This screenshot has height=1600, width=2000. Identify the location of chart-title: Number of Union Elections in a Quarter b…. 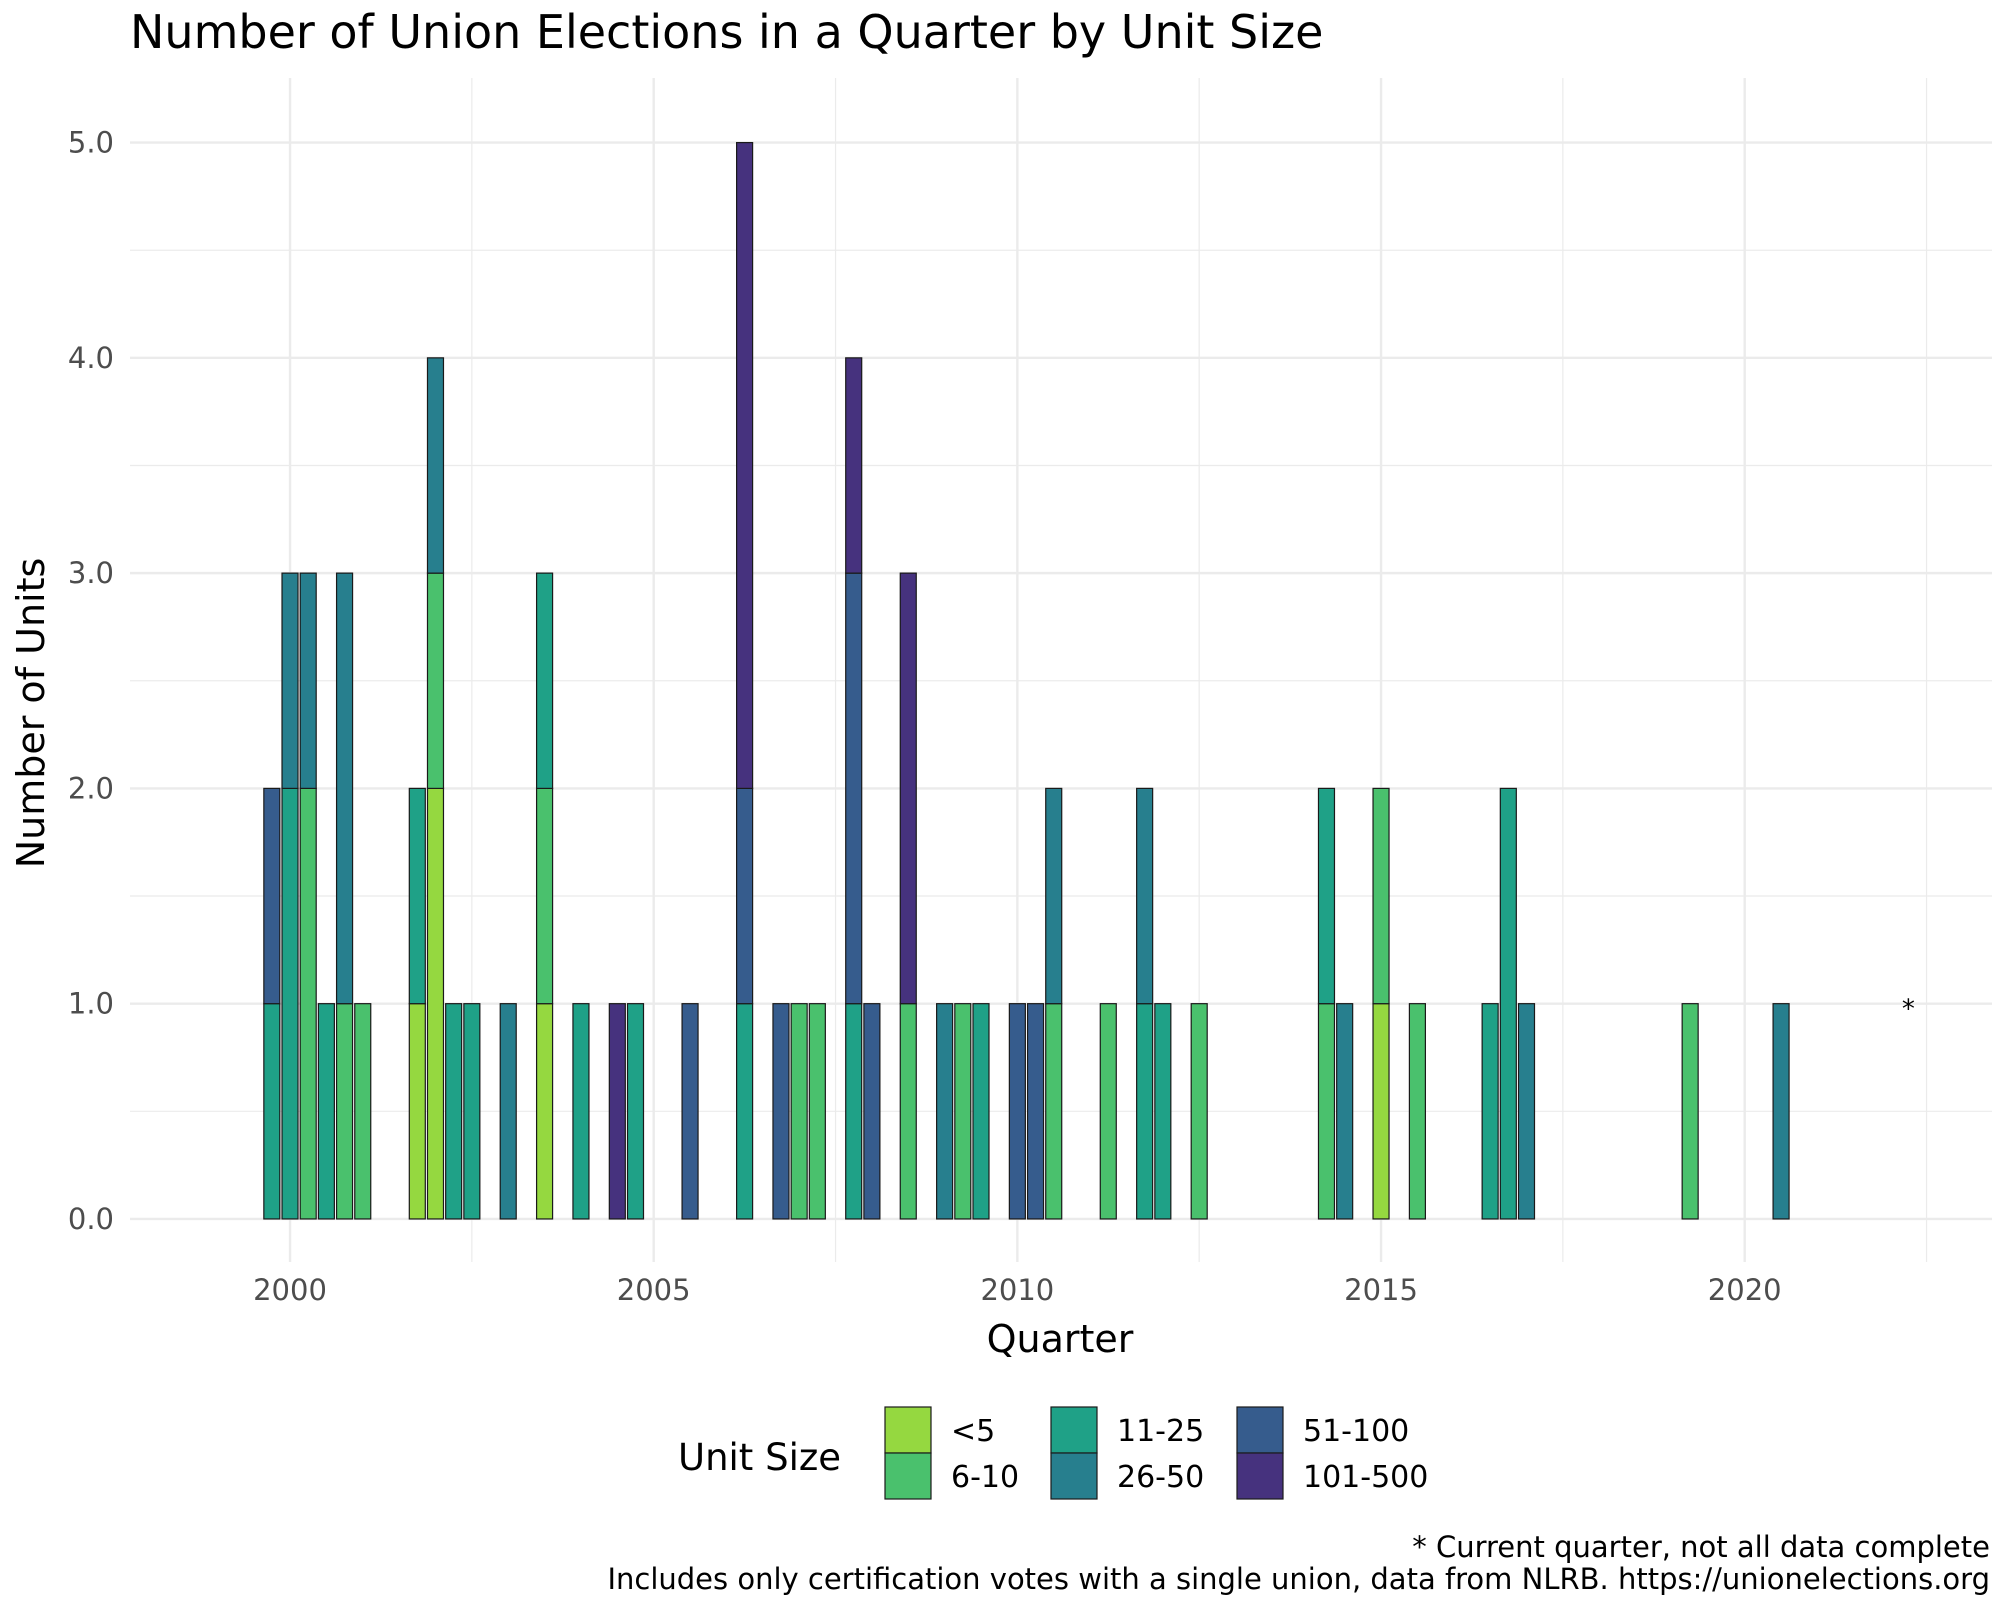
(726, 32).